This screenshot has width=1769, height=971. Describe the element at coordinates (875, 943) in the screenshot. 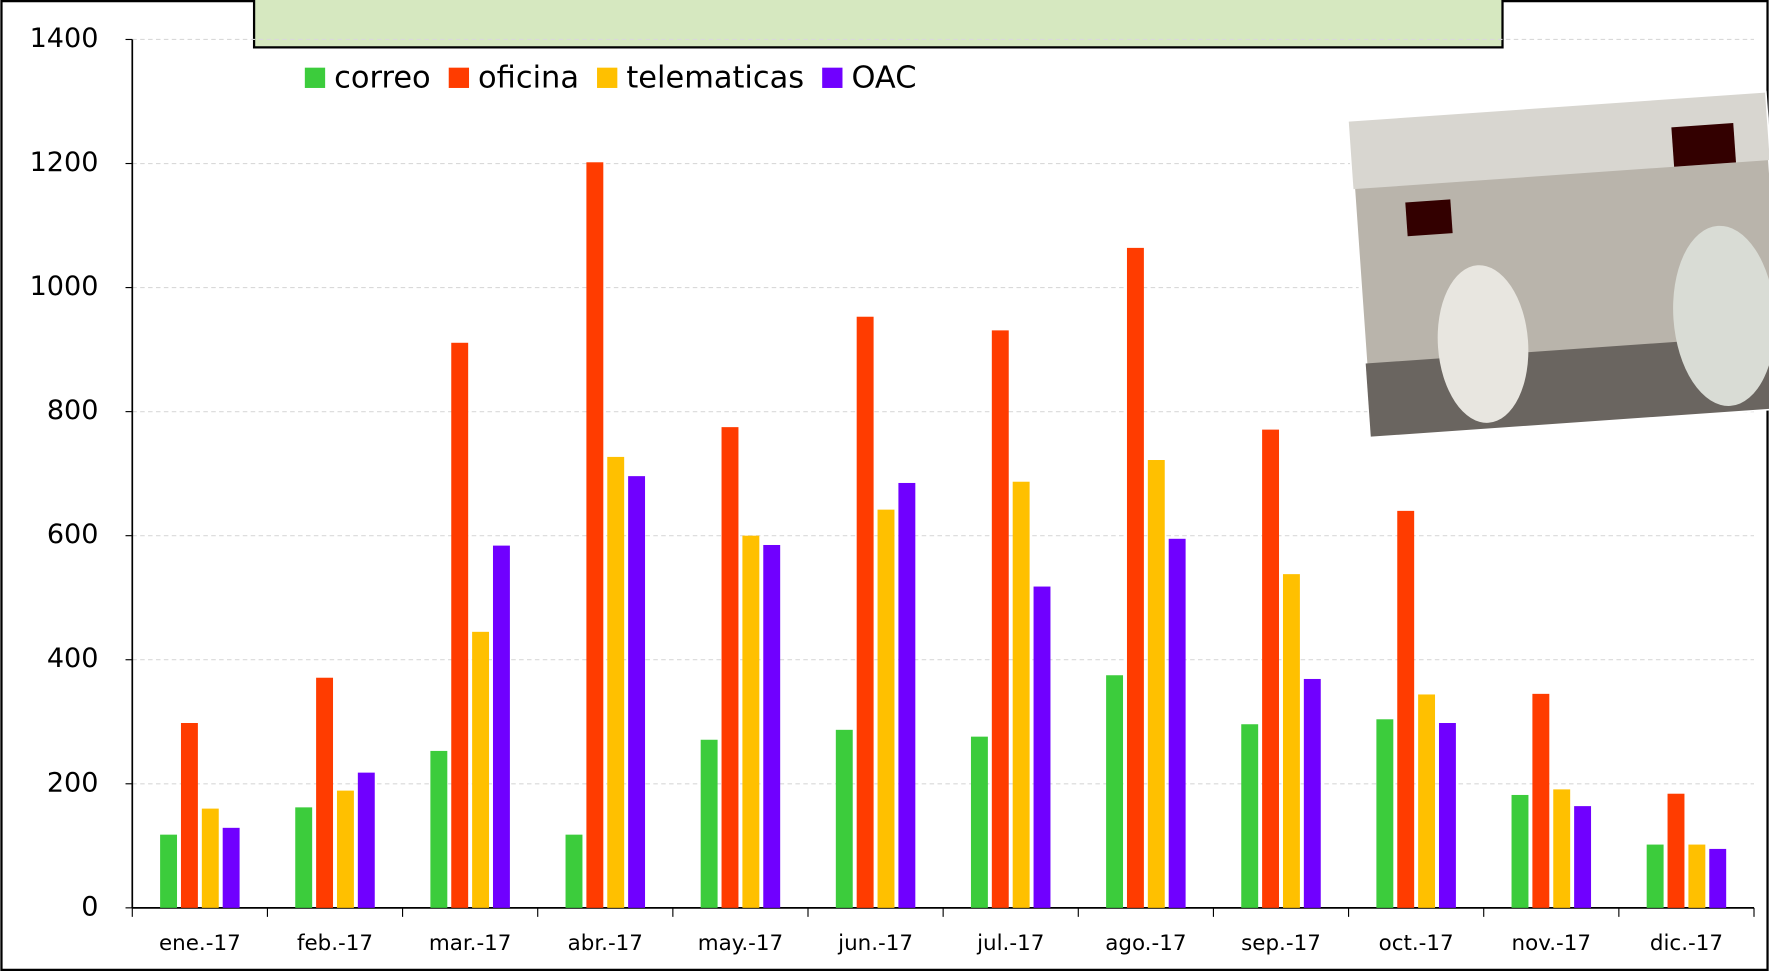

I see `x-tick-label: jun.-17` at that location.